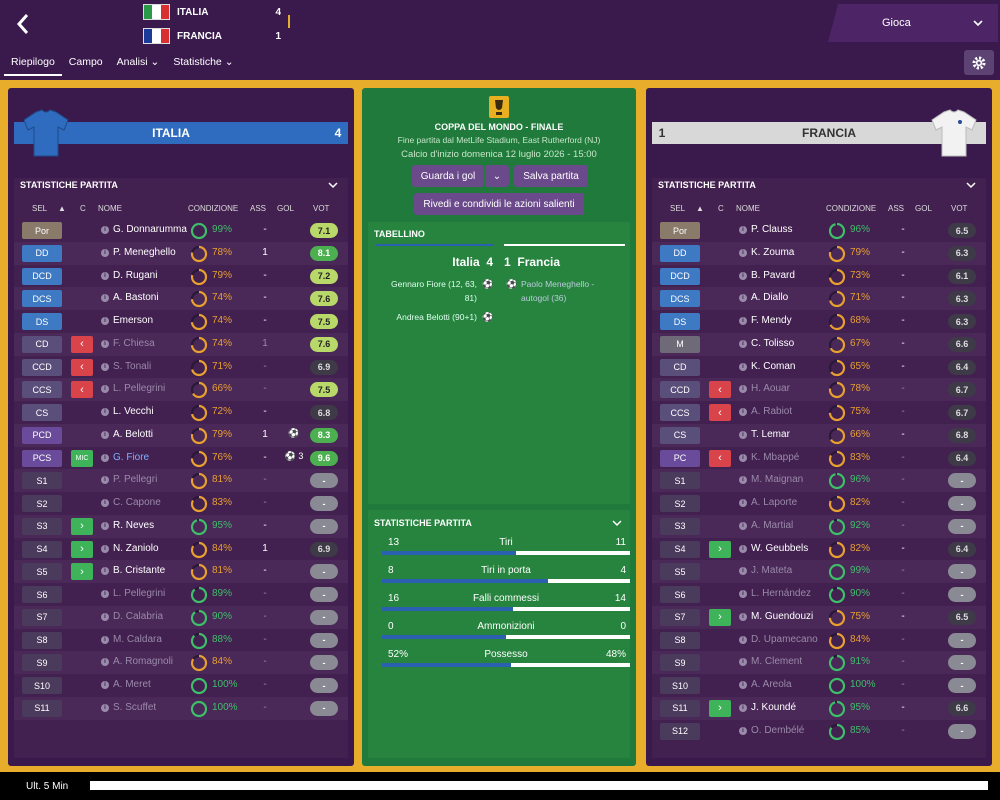 Image resolution: width=1000 pixels, height=800 pixels. Describe the element at coordinates (617, 523) in the screenshot. I see `chevron-down-icon` at that location.